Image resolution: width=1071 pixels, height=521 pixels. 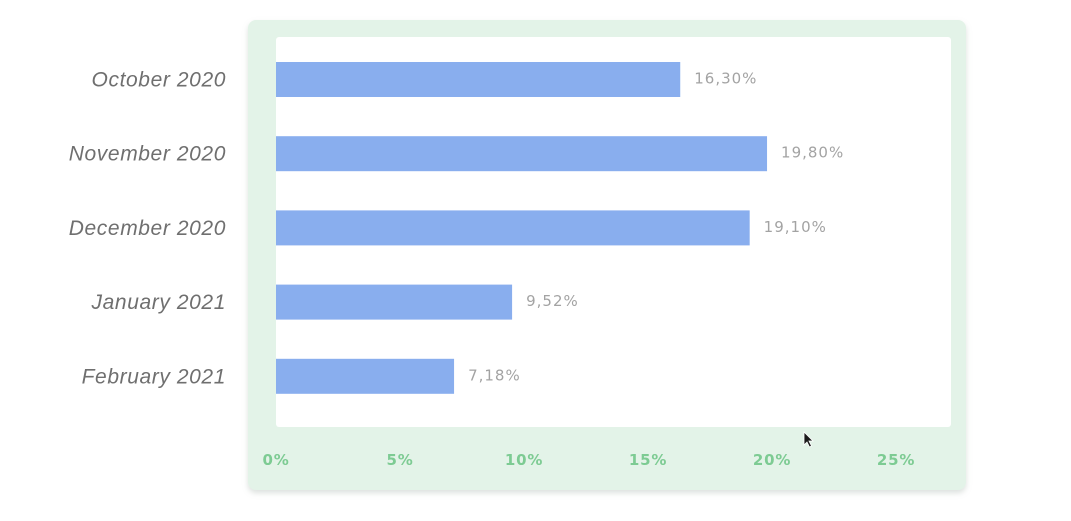 What do you see at coordinates (524, 460) in the screenshot?
I see `x-tick-label: 10%` at bounding box center [524, 460].